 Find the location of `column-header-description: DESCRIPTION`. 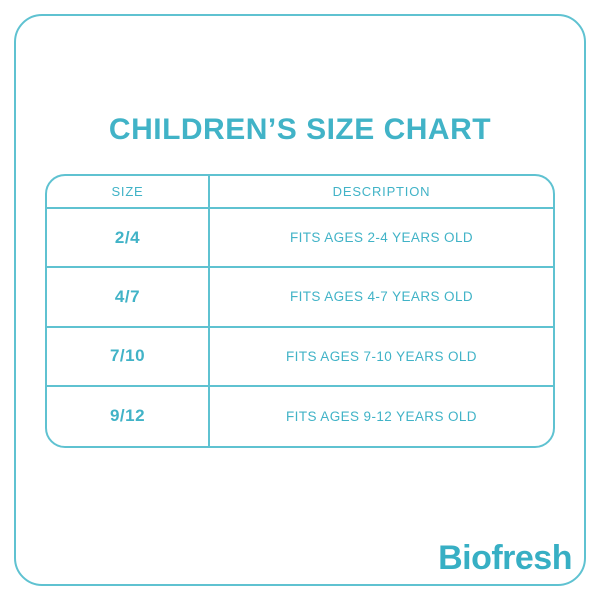

column-header-description: DESCRIPTION is located at coordinates (381, 192).